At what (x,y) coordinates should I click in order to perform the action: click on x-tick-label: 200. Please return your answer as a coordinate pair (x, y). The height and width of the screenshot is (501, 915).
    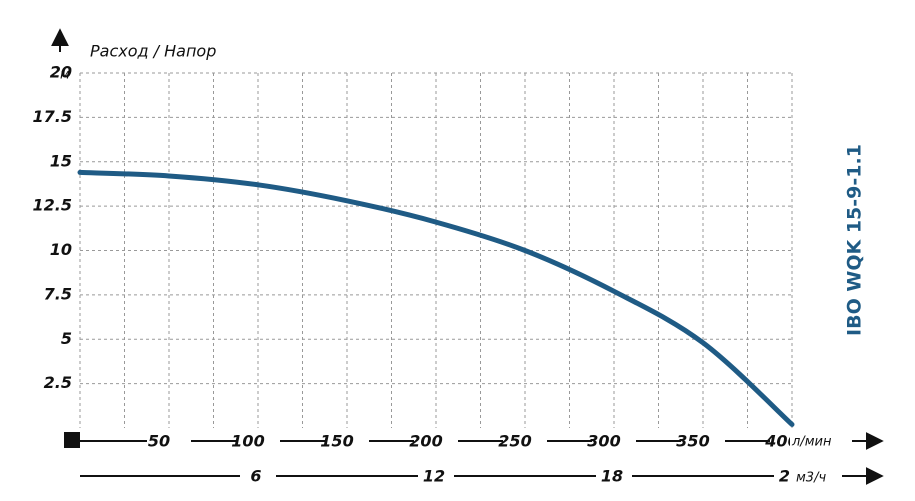
    Looking at the image, I should click on (425, 441).